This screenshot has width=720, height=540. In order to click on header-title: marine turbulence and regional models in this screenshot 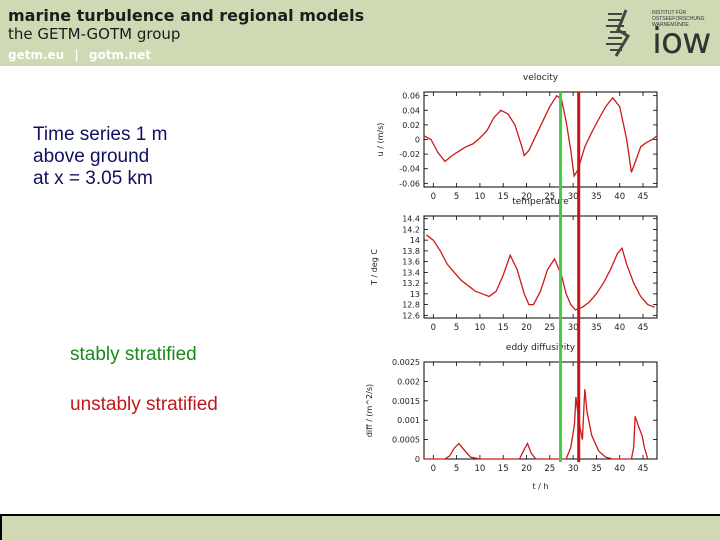, I will do `click(186, 15)`.